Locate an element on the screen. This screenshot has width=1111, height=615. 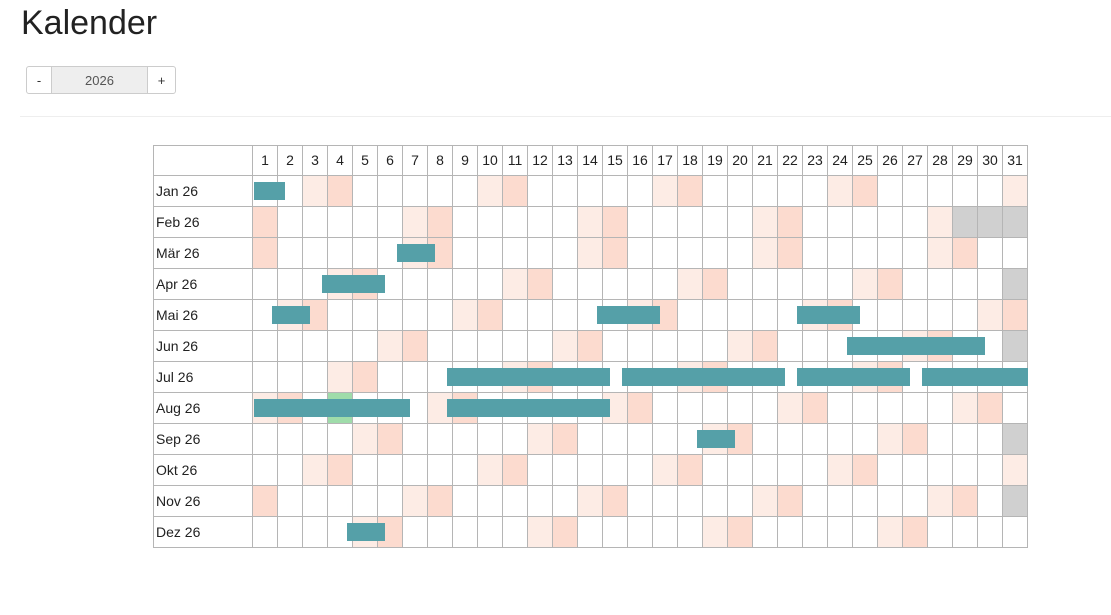
increment-button: + is located at coordinates (161, 80).